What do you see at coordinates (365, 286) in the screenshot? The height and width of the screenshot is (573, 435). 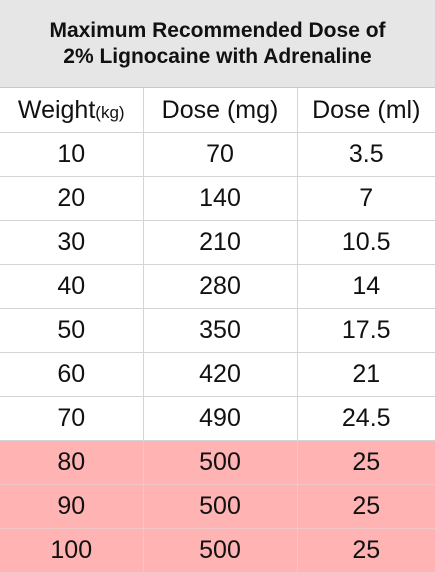 I see `dose-ml-cell: 14` at bounding box center [365, 286].